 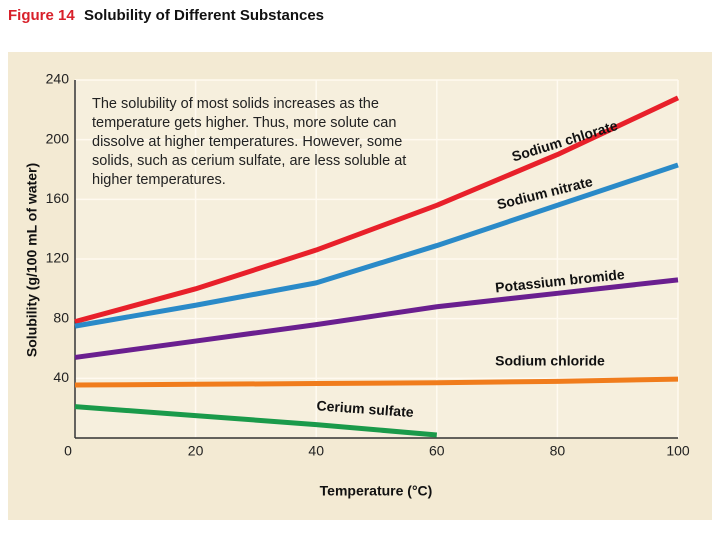 What do you see at coordinates (437, 451) in the screenshot?
I see `x-tick-label: 60` at bounding box center [437, 451].